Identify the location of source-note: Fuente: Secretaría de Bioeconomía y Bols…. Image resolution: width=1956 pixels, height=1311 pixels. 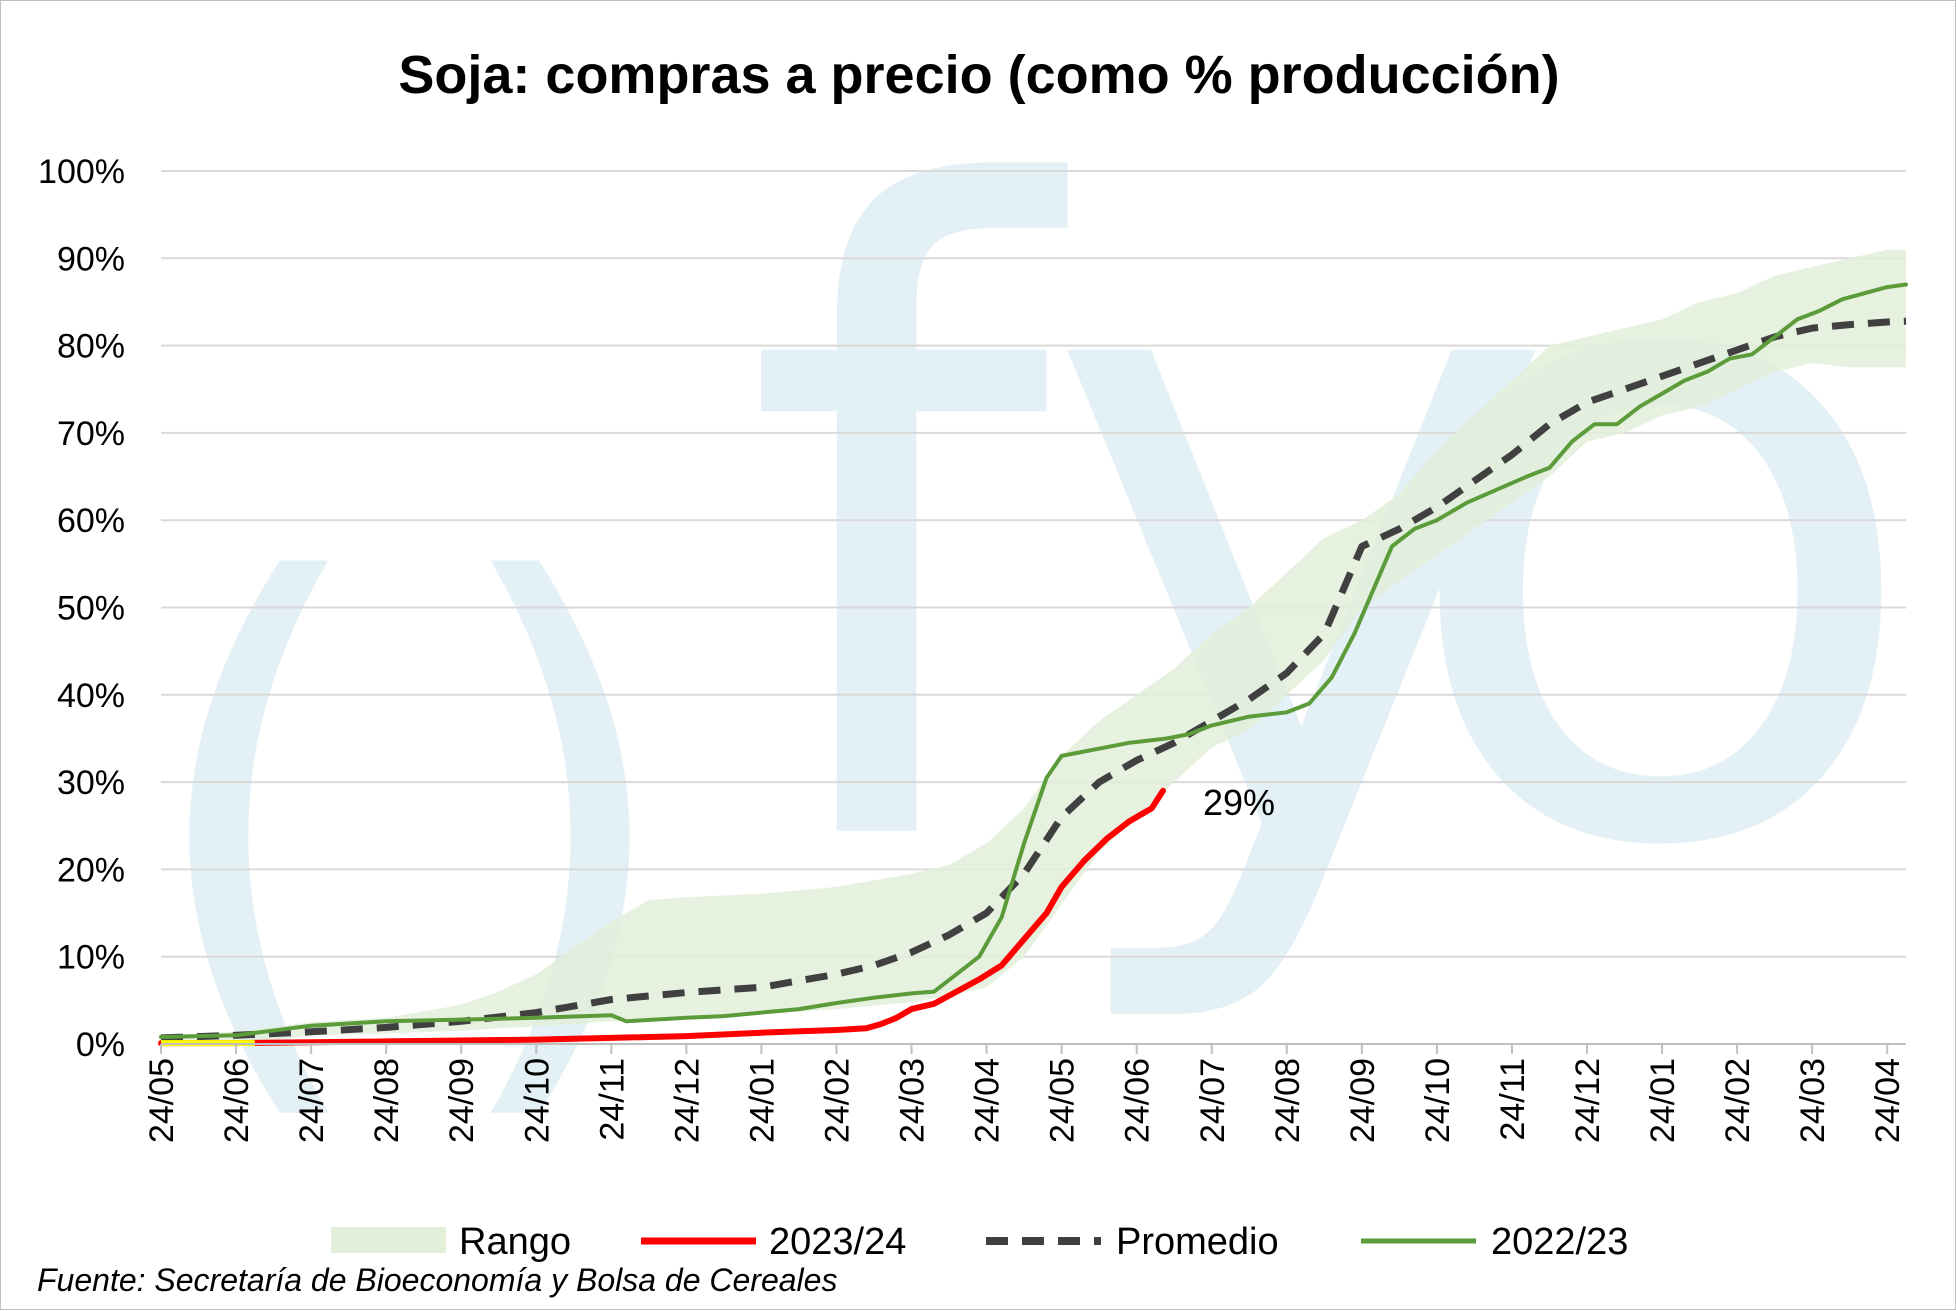
(437, 1280).